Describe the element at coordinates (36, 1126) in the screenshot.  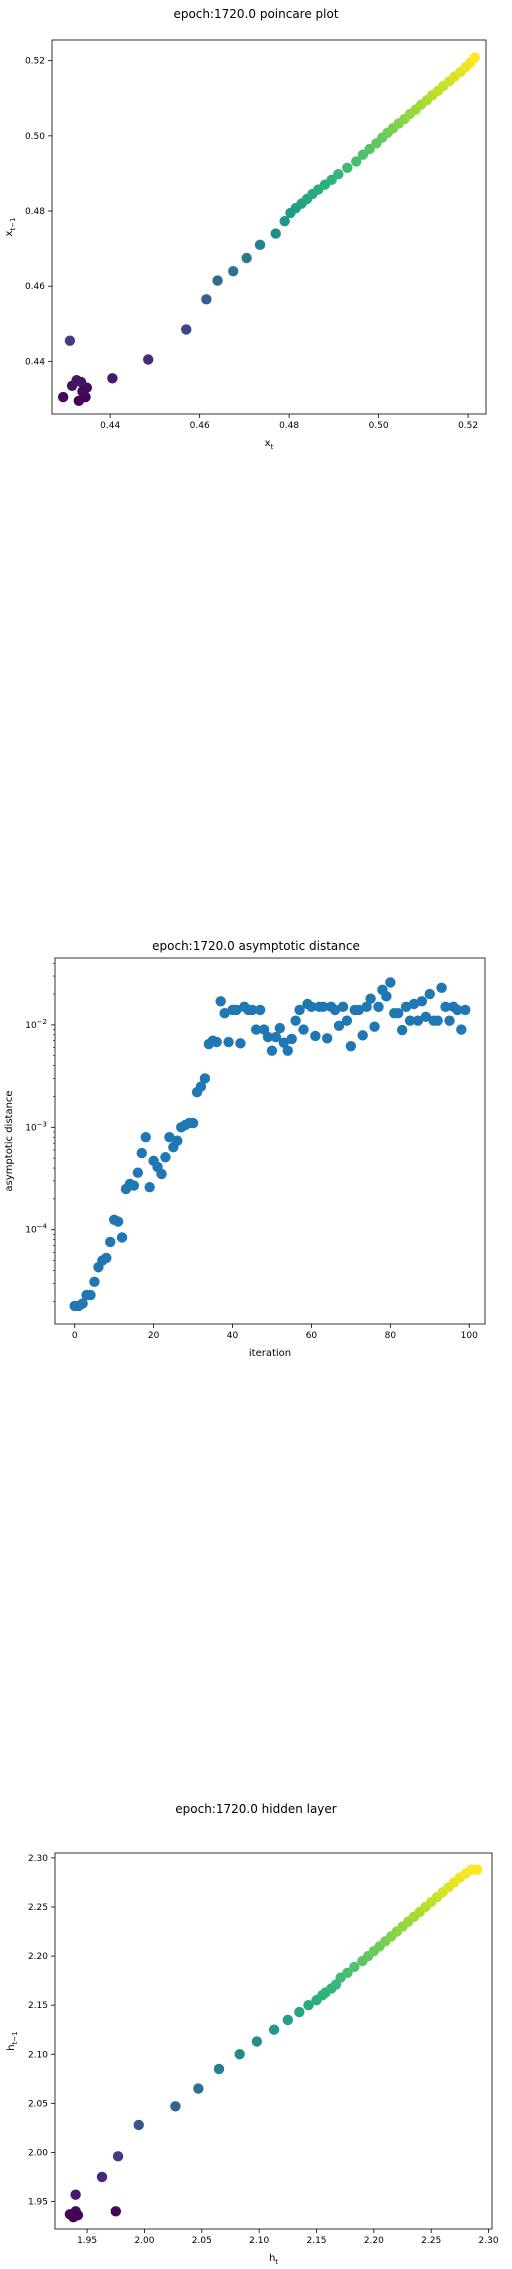
I see `y-tick-label: 10⁻³` at that location.